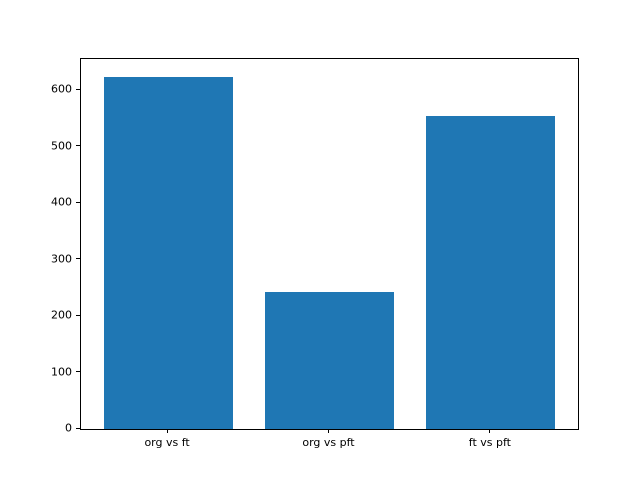 Image resolution: width=640 pixels, height=480 pixels. What do you see at coordinates (61, 89) in the screenshot?
I see `y-tick-label: 600` at bounding box center [61, 89].